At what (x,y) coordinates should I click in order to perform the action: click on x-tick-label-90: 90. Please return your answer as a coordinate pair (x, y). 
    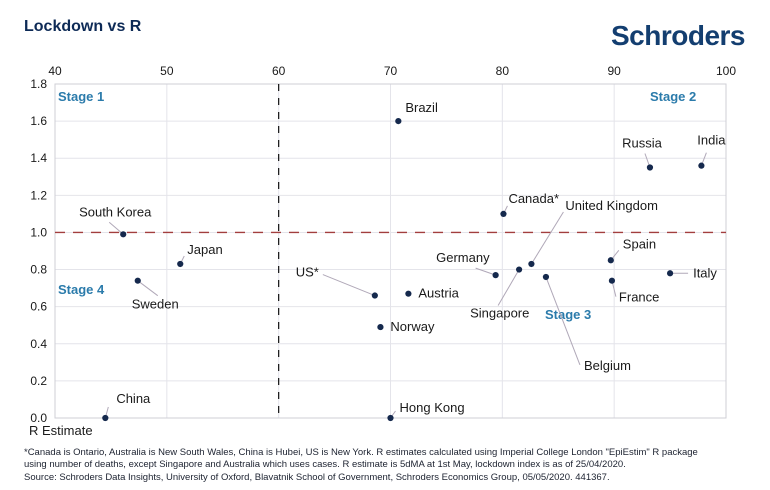
    Looking at the image, I should click on (614, 71).